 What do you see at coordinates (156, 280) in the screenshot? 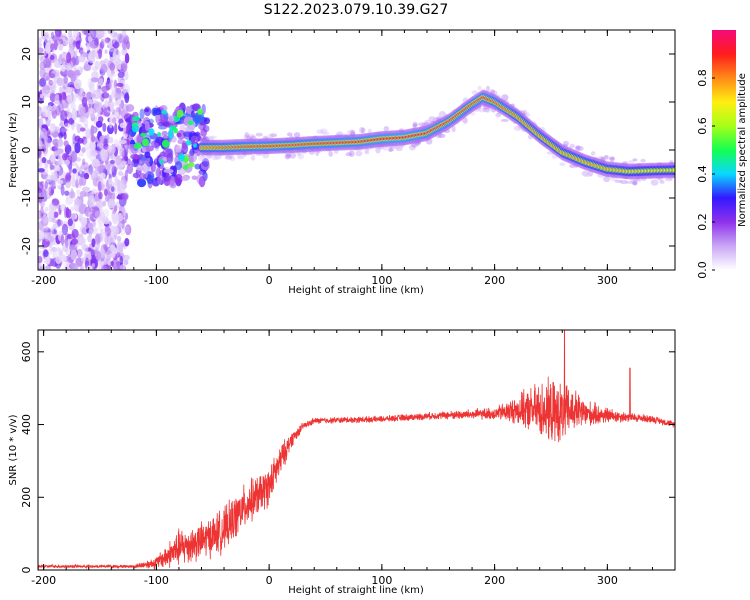
I see `x-tick-label: -100` at bounding box center [156, 280].